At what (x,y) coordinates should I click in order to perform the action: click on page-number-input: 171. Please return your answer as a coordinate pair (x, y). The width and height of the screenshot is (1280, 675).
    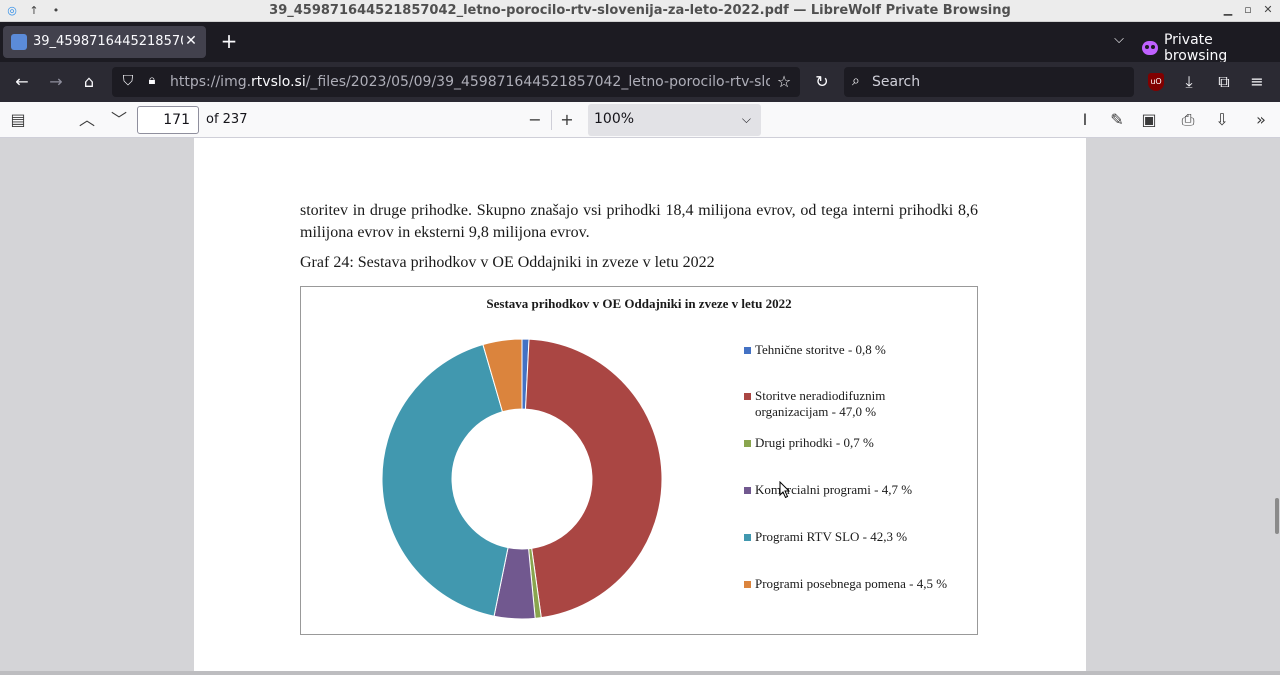
    Looking at the image, I should click on (168, 120).